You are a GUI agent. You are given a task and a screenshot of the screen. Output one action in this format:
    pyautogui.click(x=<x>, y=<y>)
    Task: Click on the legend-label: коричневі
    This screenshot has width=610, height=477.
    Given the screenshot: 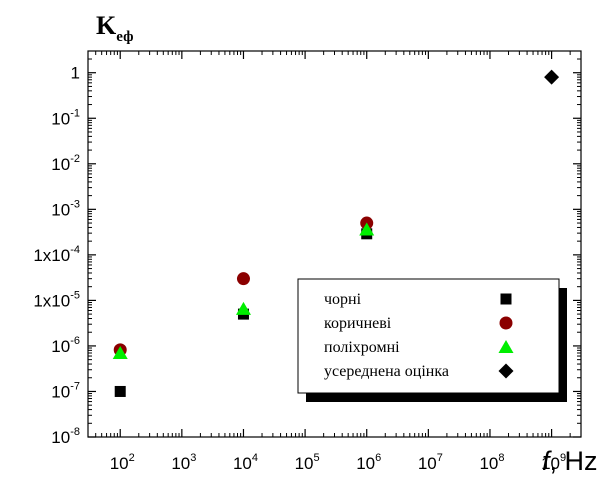 What is the action you would take?
    pyautogui.click(x=358, y=323)
    